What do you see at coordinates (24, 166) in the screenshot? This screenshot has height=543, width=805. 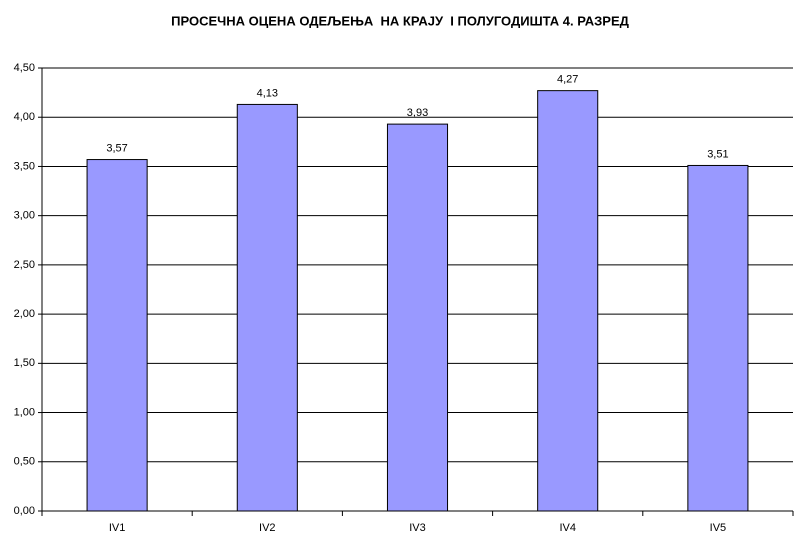 I see `y-tick-label: 3,50` at bounding box center [24, 166].